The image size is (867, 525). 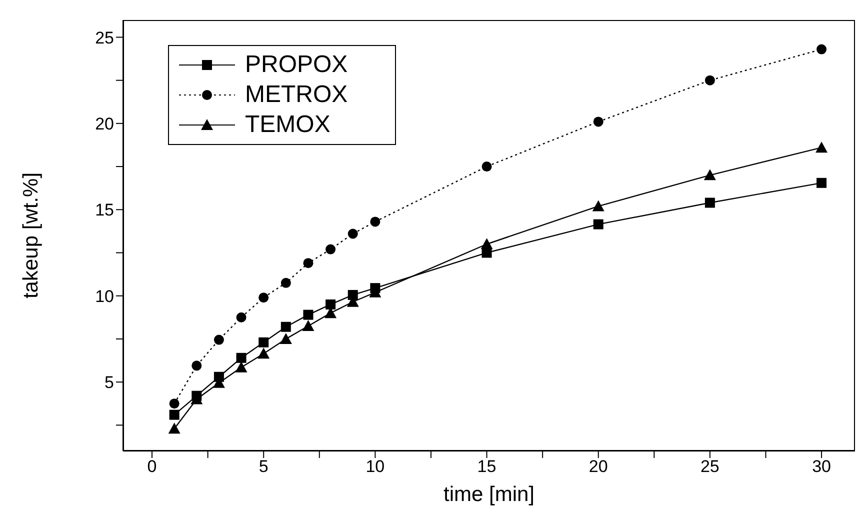 What do you see at coordinates (296, 65) in the screenshot?
I see `legend-label: PROPOX` at bounding box center [296, 65].